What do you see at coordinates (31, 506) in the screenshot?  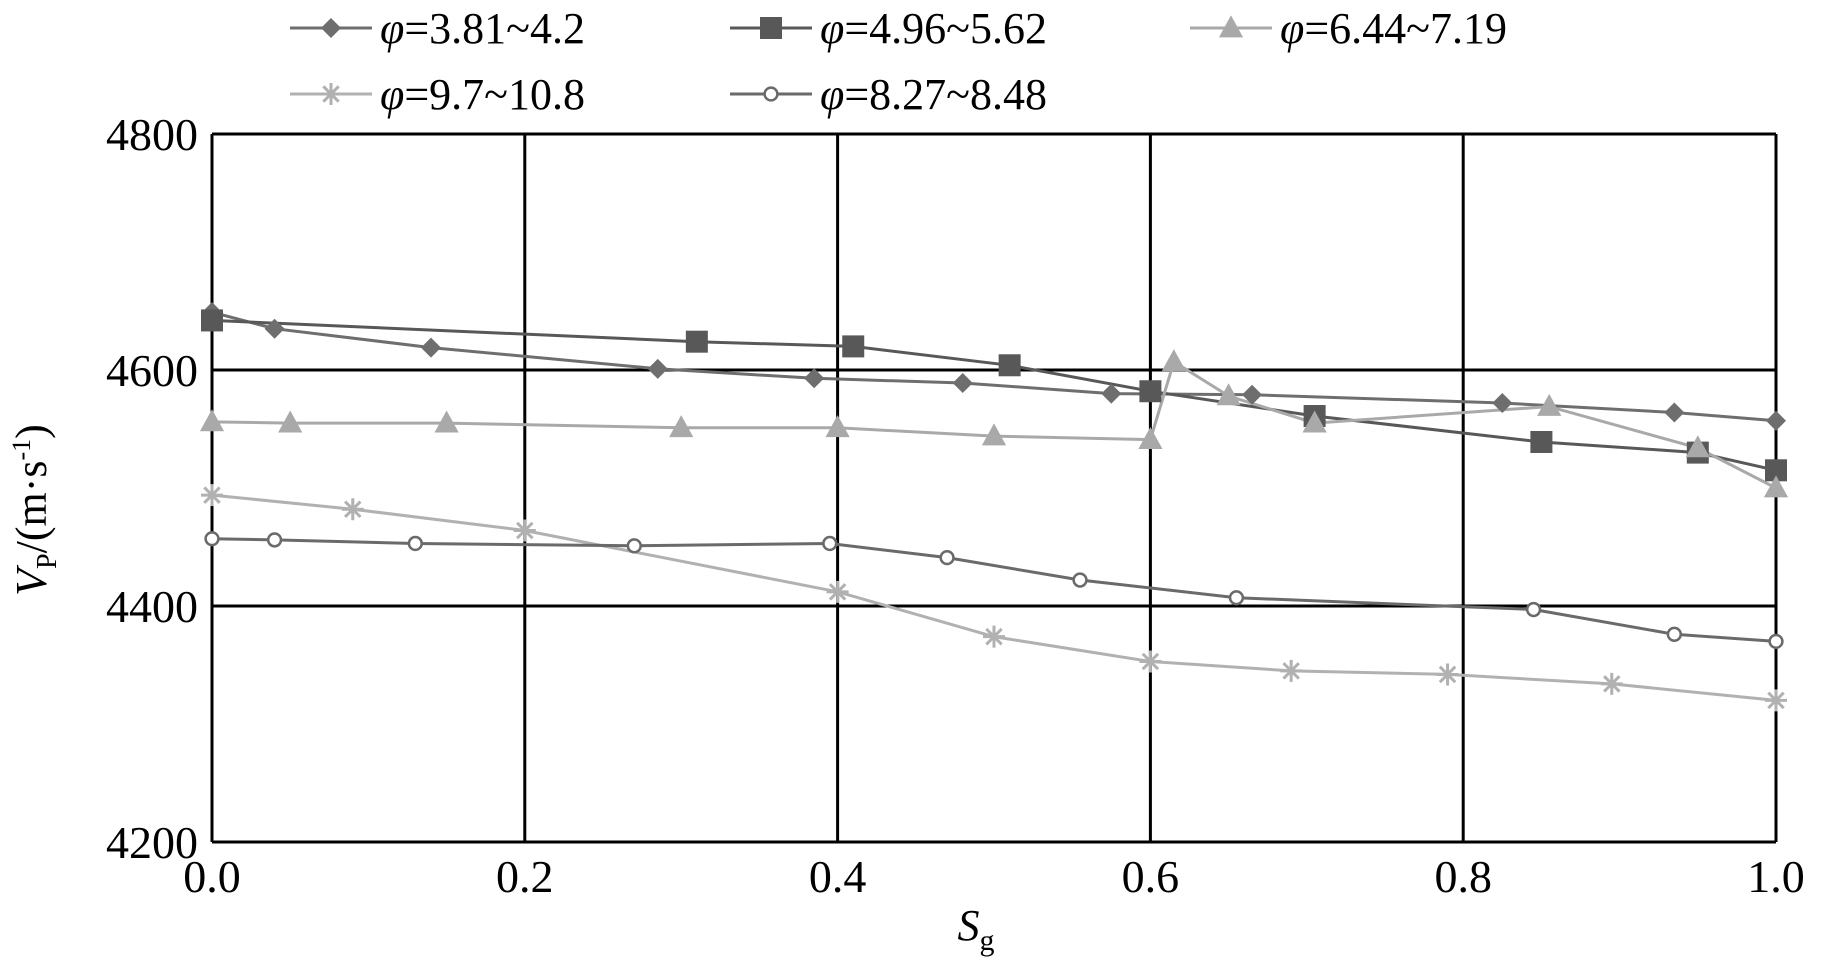 I see `y-axis-title-unit: /(m·s` at bounding box center [31, 506].